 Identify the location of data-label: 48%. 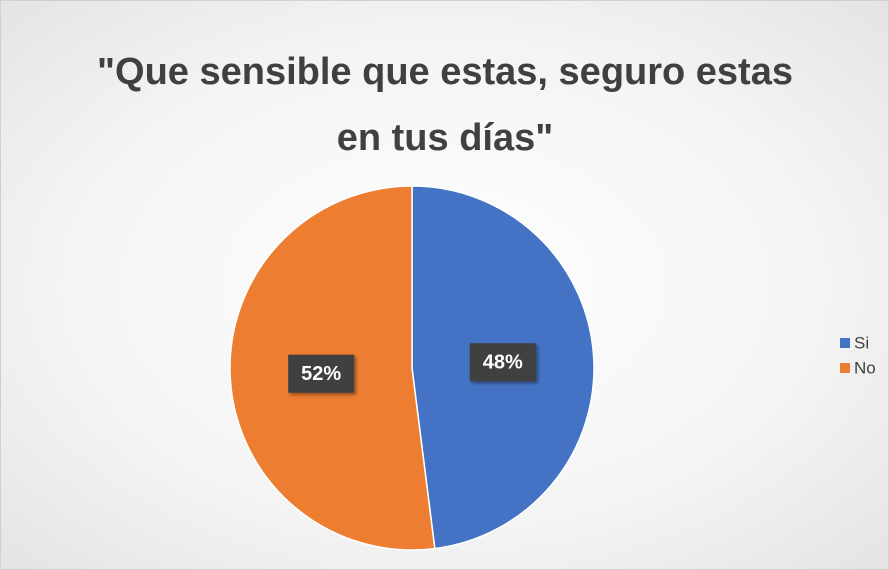
(503, 363).